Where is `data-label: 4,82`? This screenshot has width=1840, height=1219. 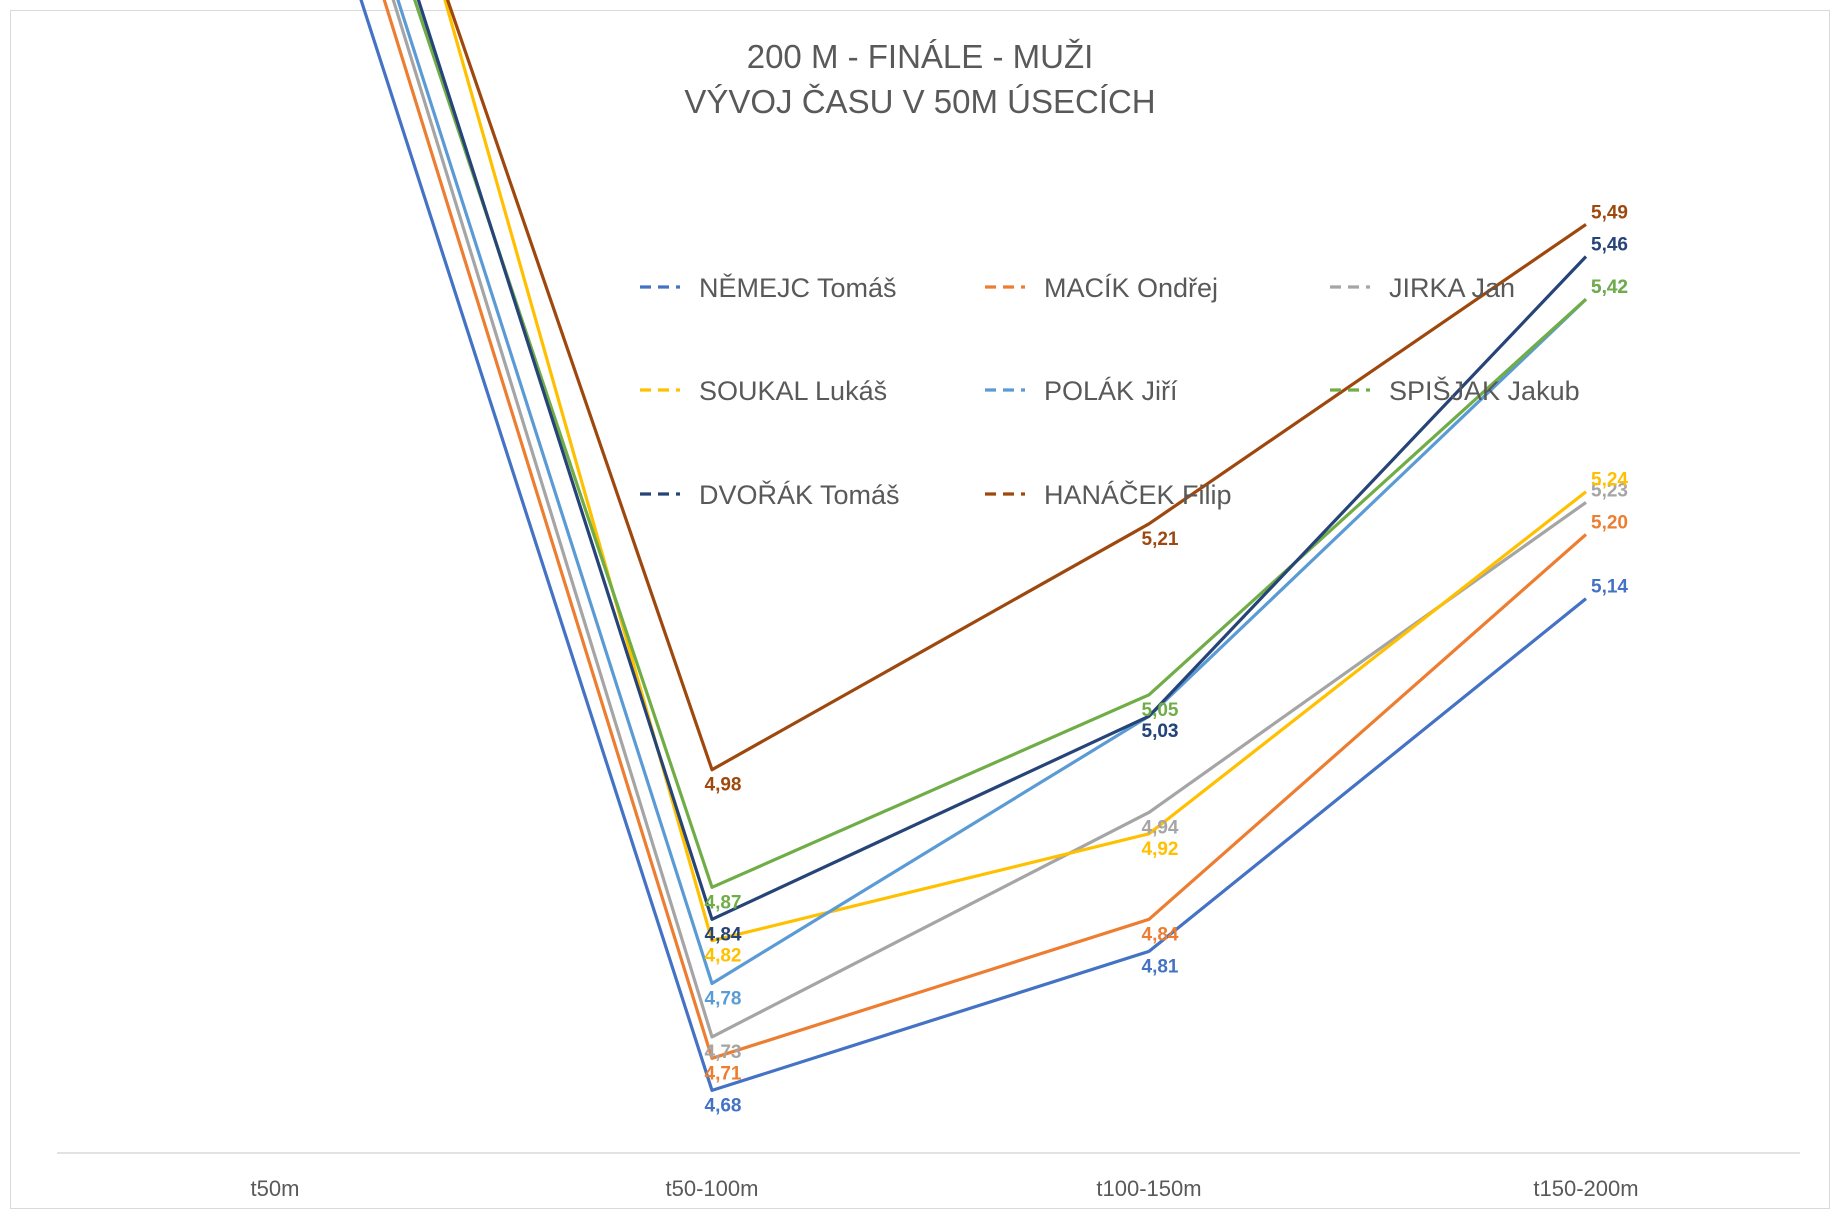
data-label: 4,82 is located at coordinates (723, 956).